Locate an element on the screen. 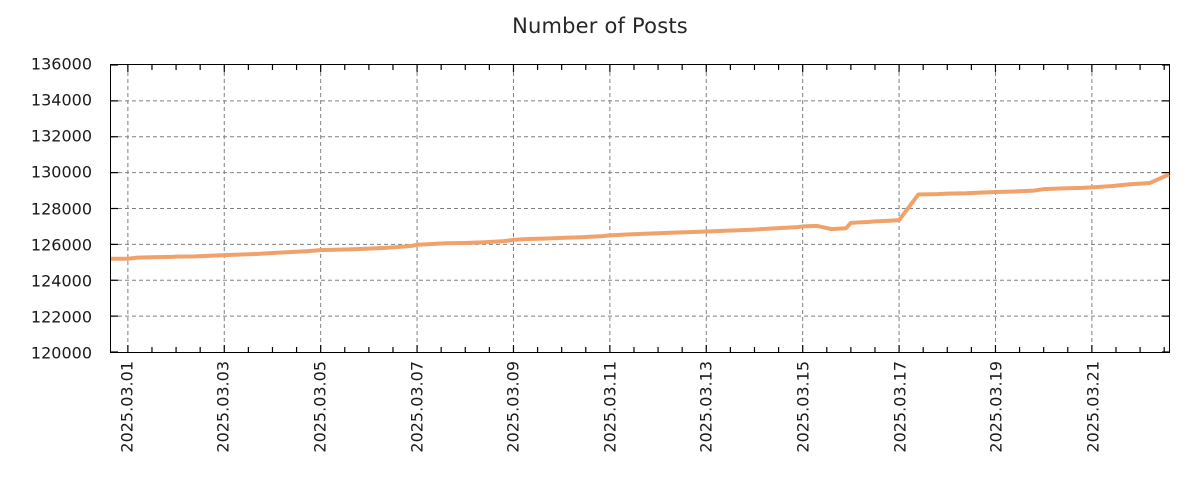 The image size is (1200, 500). y-axis-tick-label: 124000 is located at coordinates (61, 281).